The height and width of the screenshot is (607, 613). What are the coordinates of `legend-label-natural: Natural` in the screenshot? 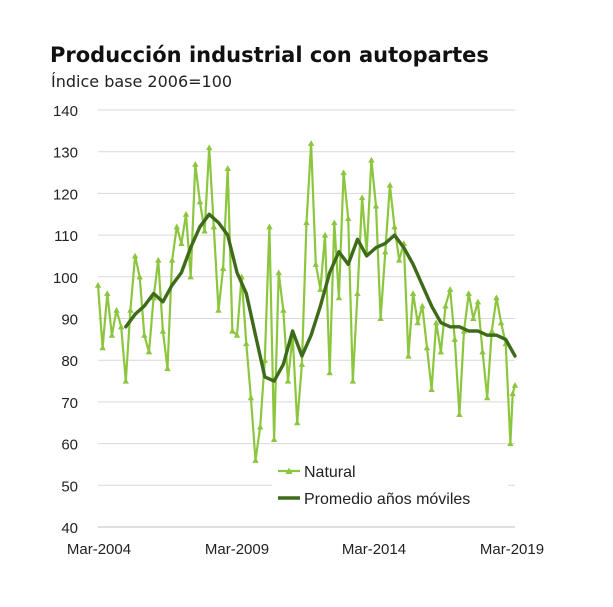 It's located at (330, 472).